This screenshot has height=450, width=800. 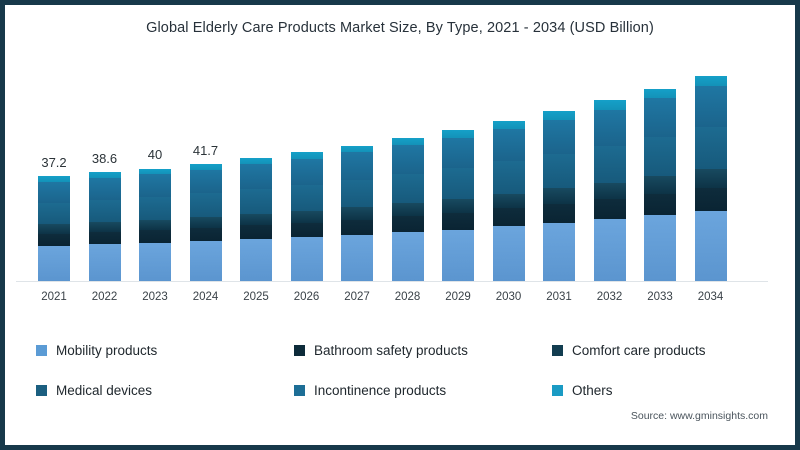 I want to click on legend-item-bathroom-safety-products: Bathroom safety products, so click(x=423, y=350).